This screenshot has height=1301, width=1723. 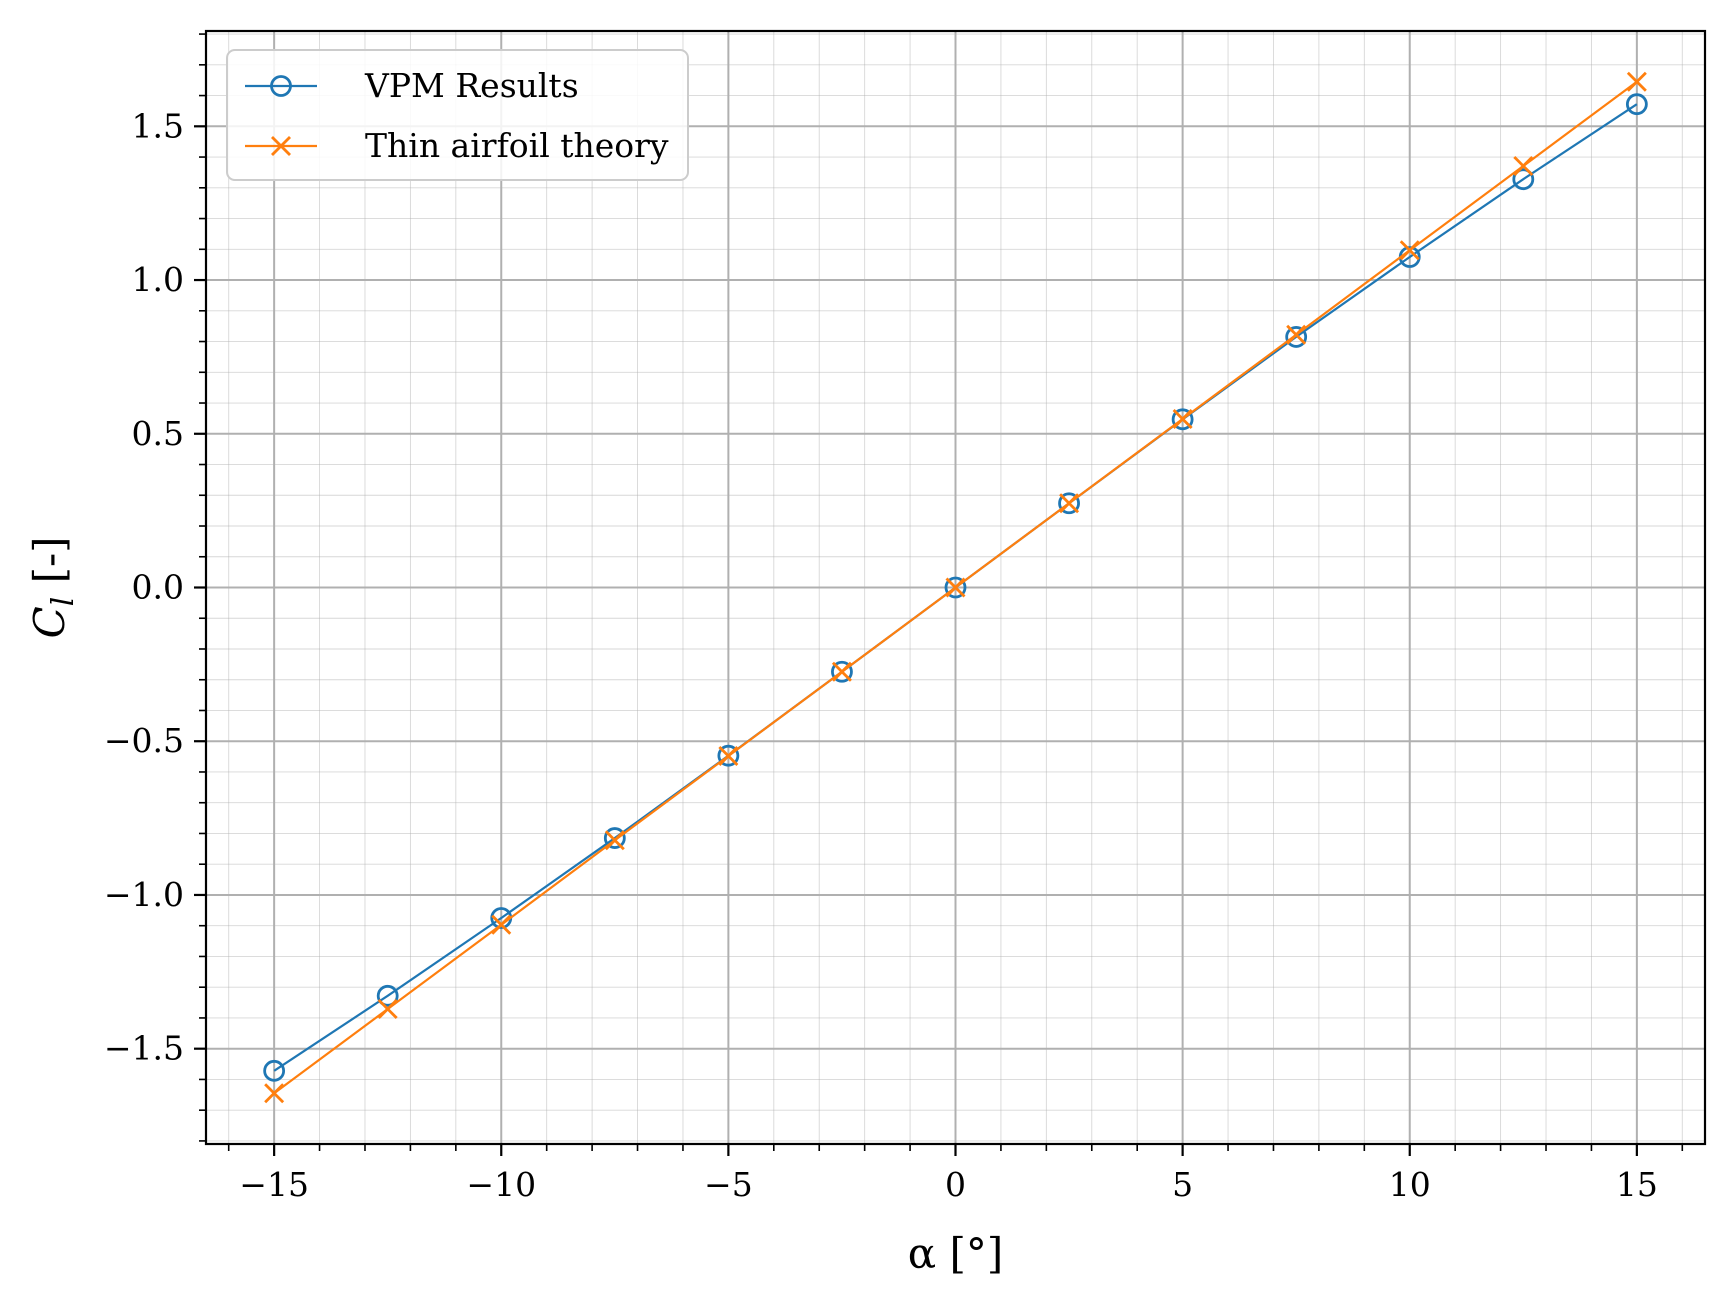 I want to click on y-tick-label: 0.0, so click(x=158, y=587).